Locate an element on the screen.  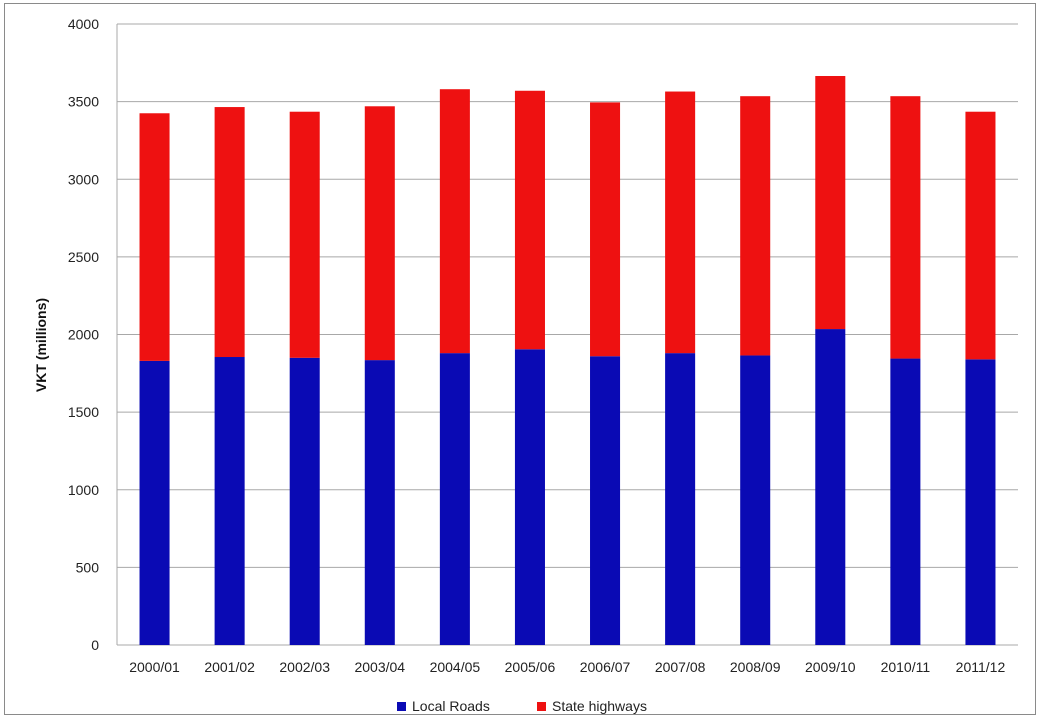
y-tick-label: 1000 is located at coordinates (83, 490).